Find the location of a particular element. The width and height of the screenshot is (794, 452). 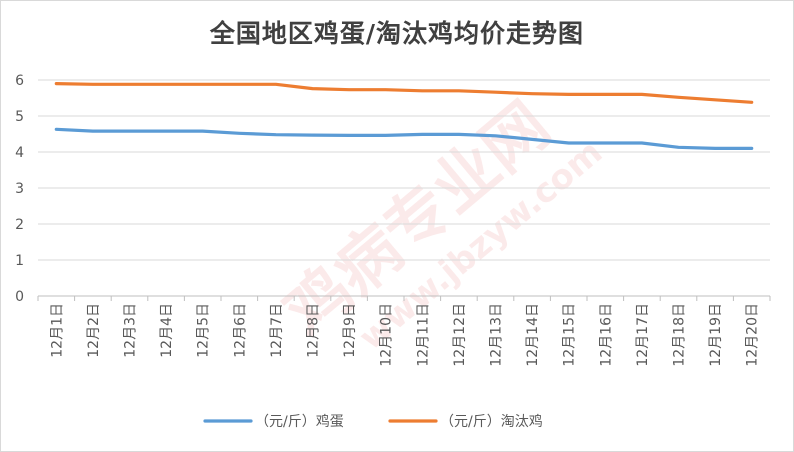

x-tick-label: 12月1日 is located at coordinates (57, 330).